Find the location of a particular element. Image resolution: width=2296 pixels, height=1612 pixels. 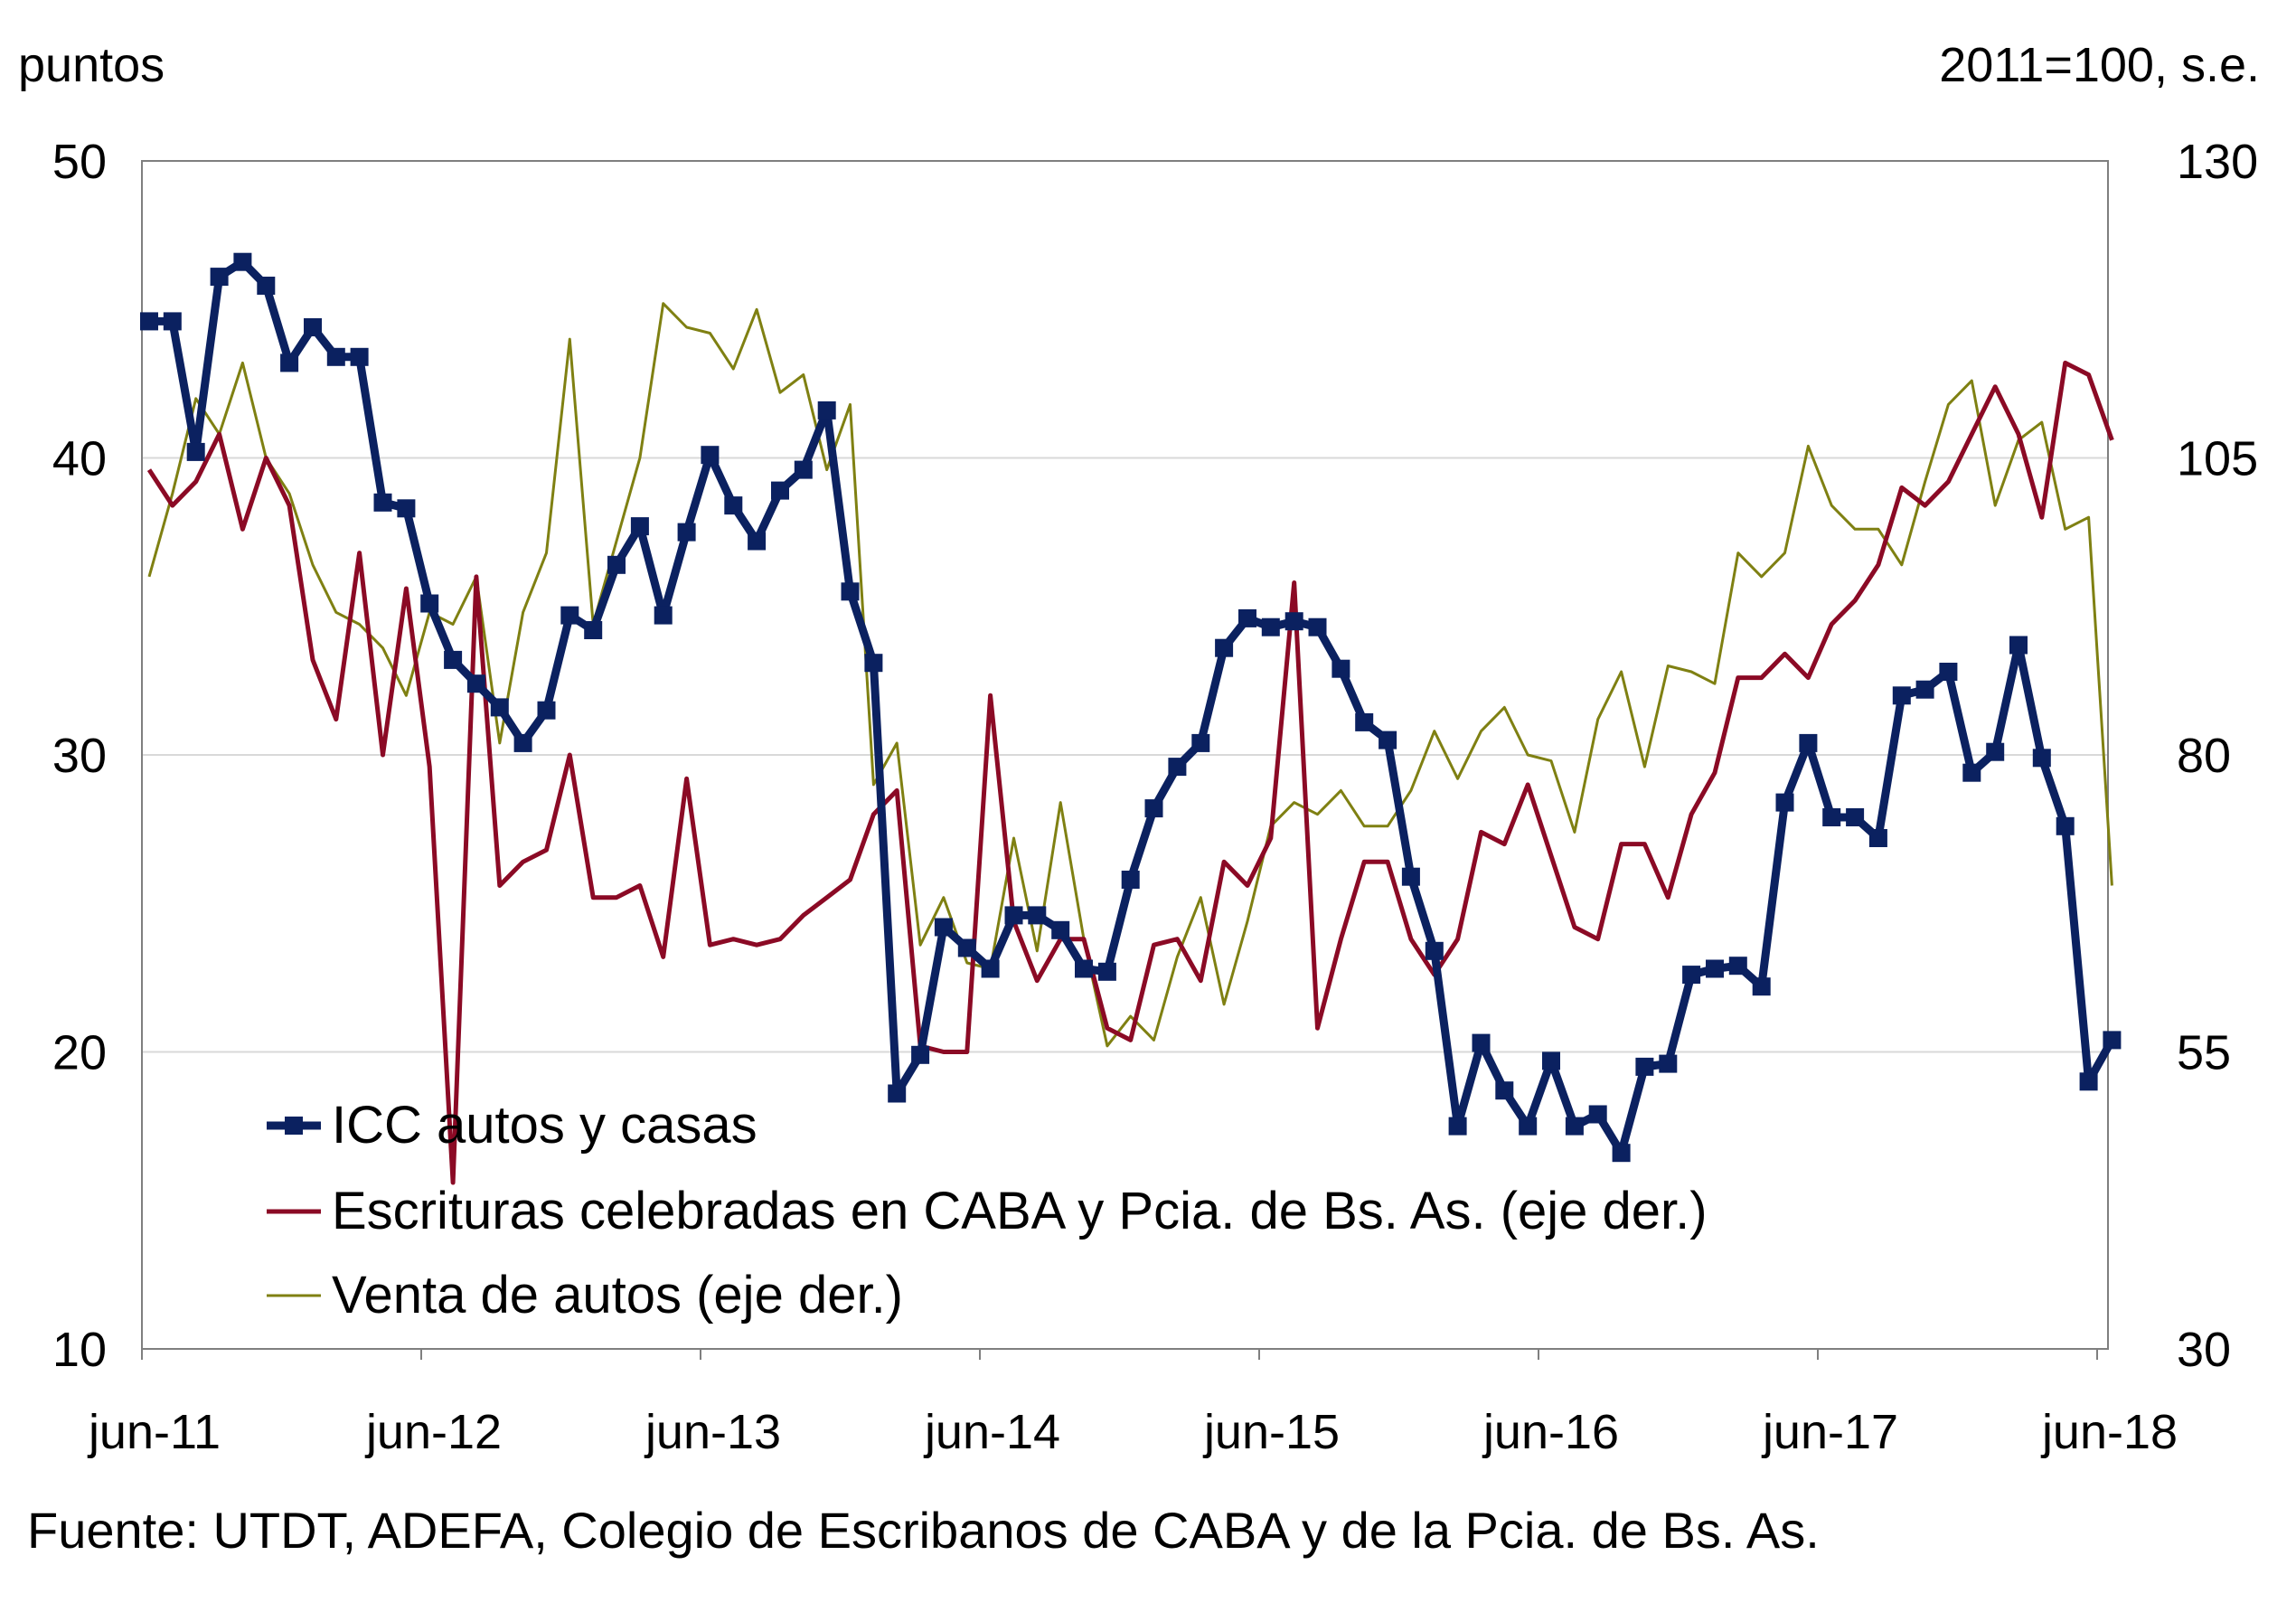

left-tick-label: 50 is located at coordinates (79, 162).